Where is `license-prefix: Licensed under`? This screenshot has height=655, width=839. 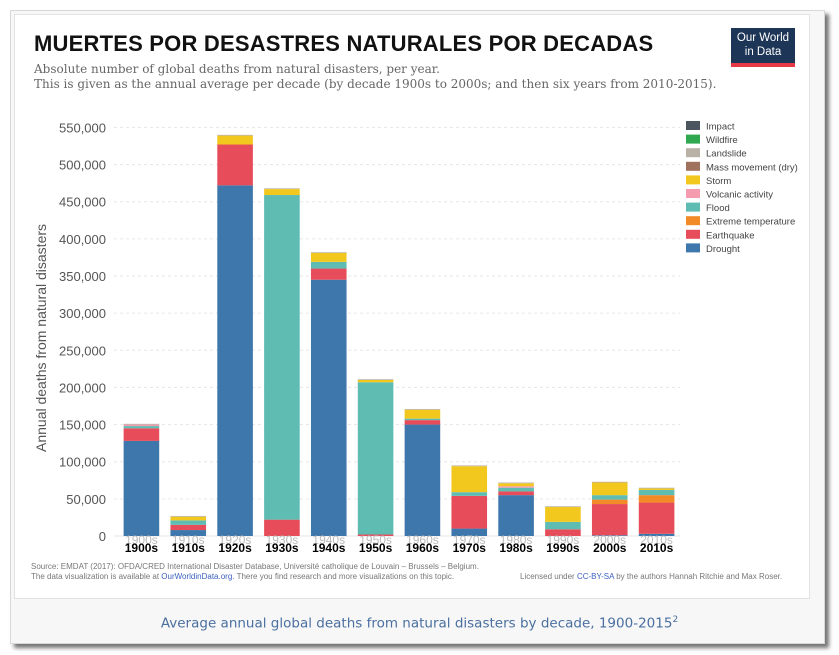 license-prefix: Licensed under is located at coordinates (548, 576).